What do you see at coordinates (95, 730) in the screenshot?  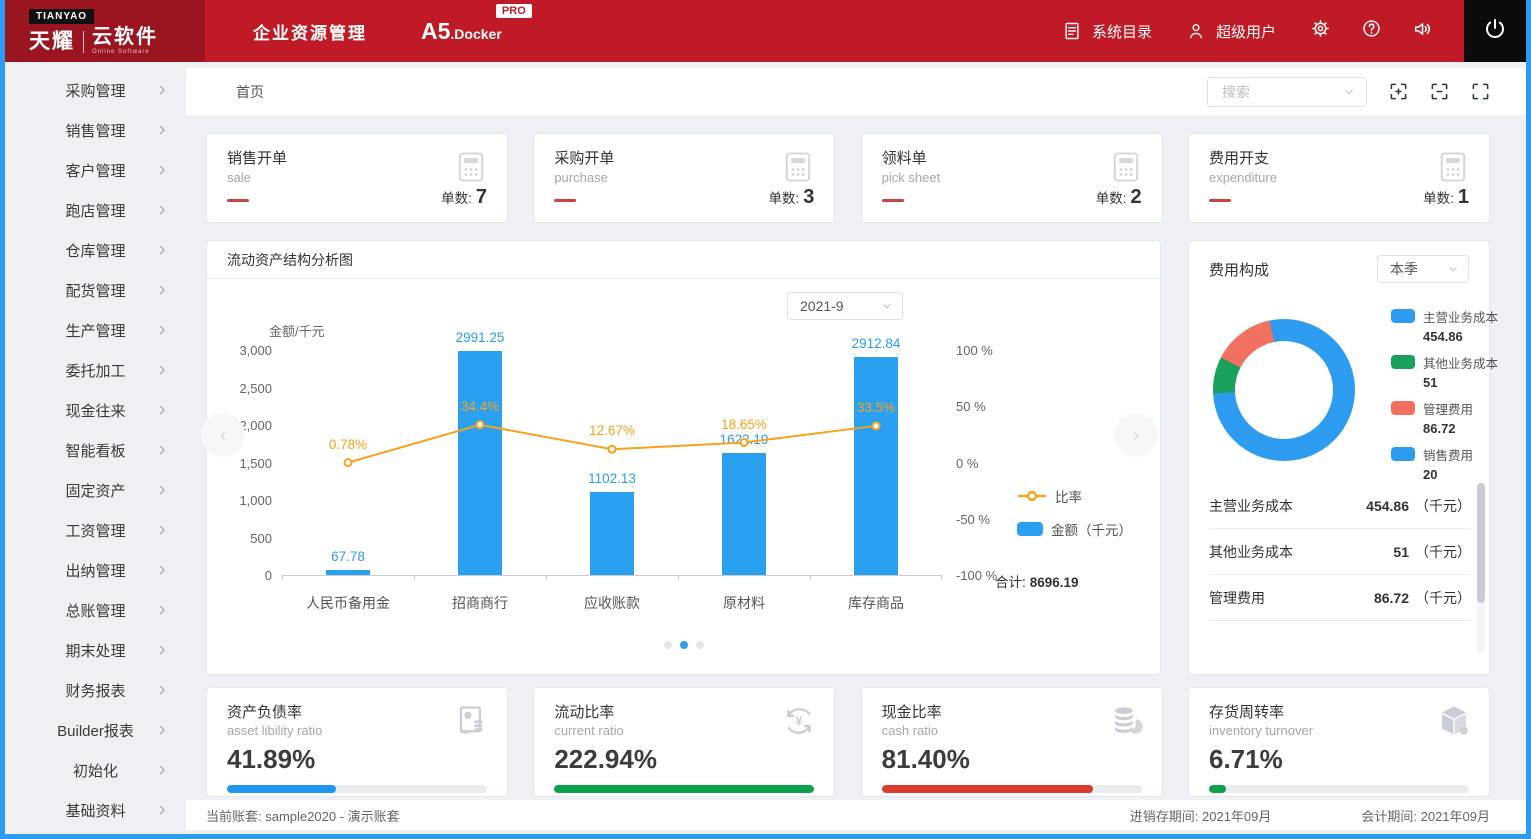 I see `sidebar-item-Builder报表: Builder报表` at bounding box center [95, 730].